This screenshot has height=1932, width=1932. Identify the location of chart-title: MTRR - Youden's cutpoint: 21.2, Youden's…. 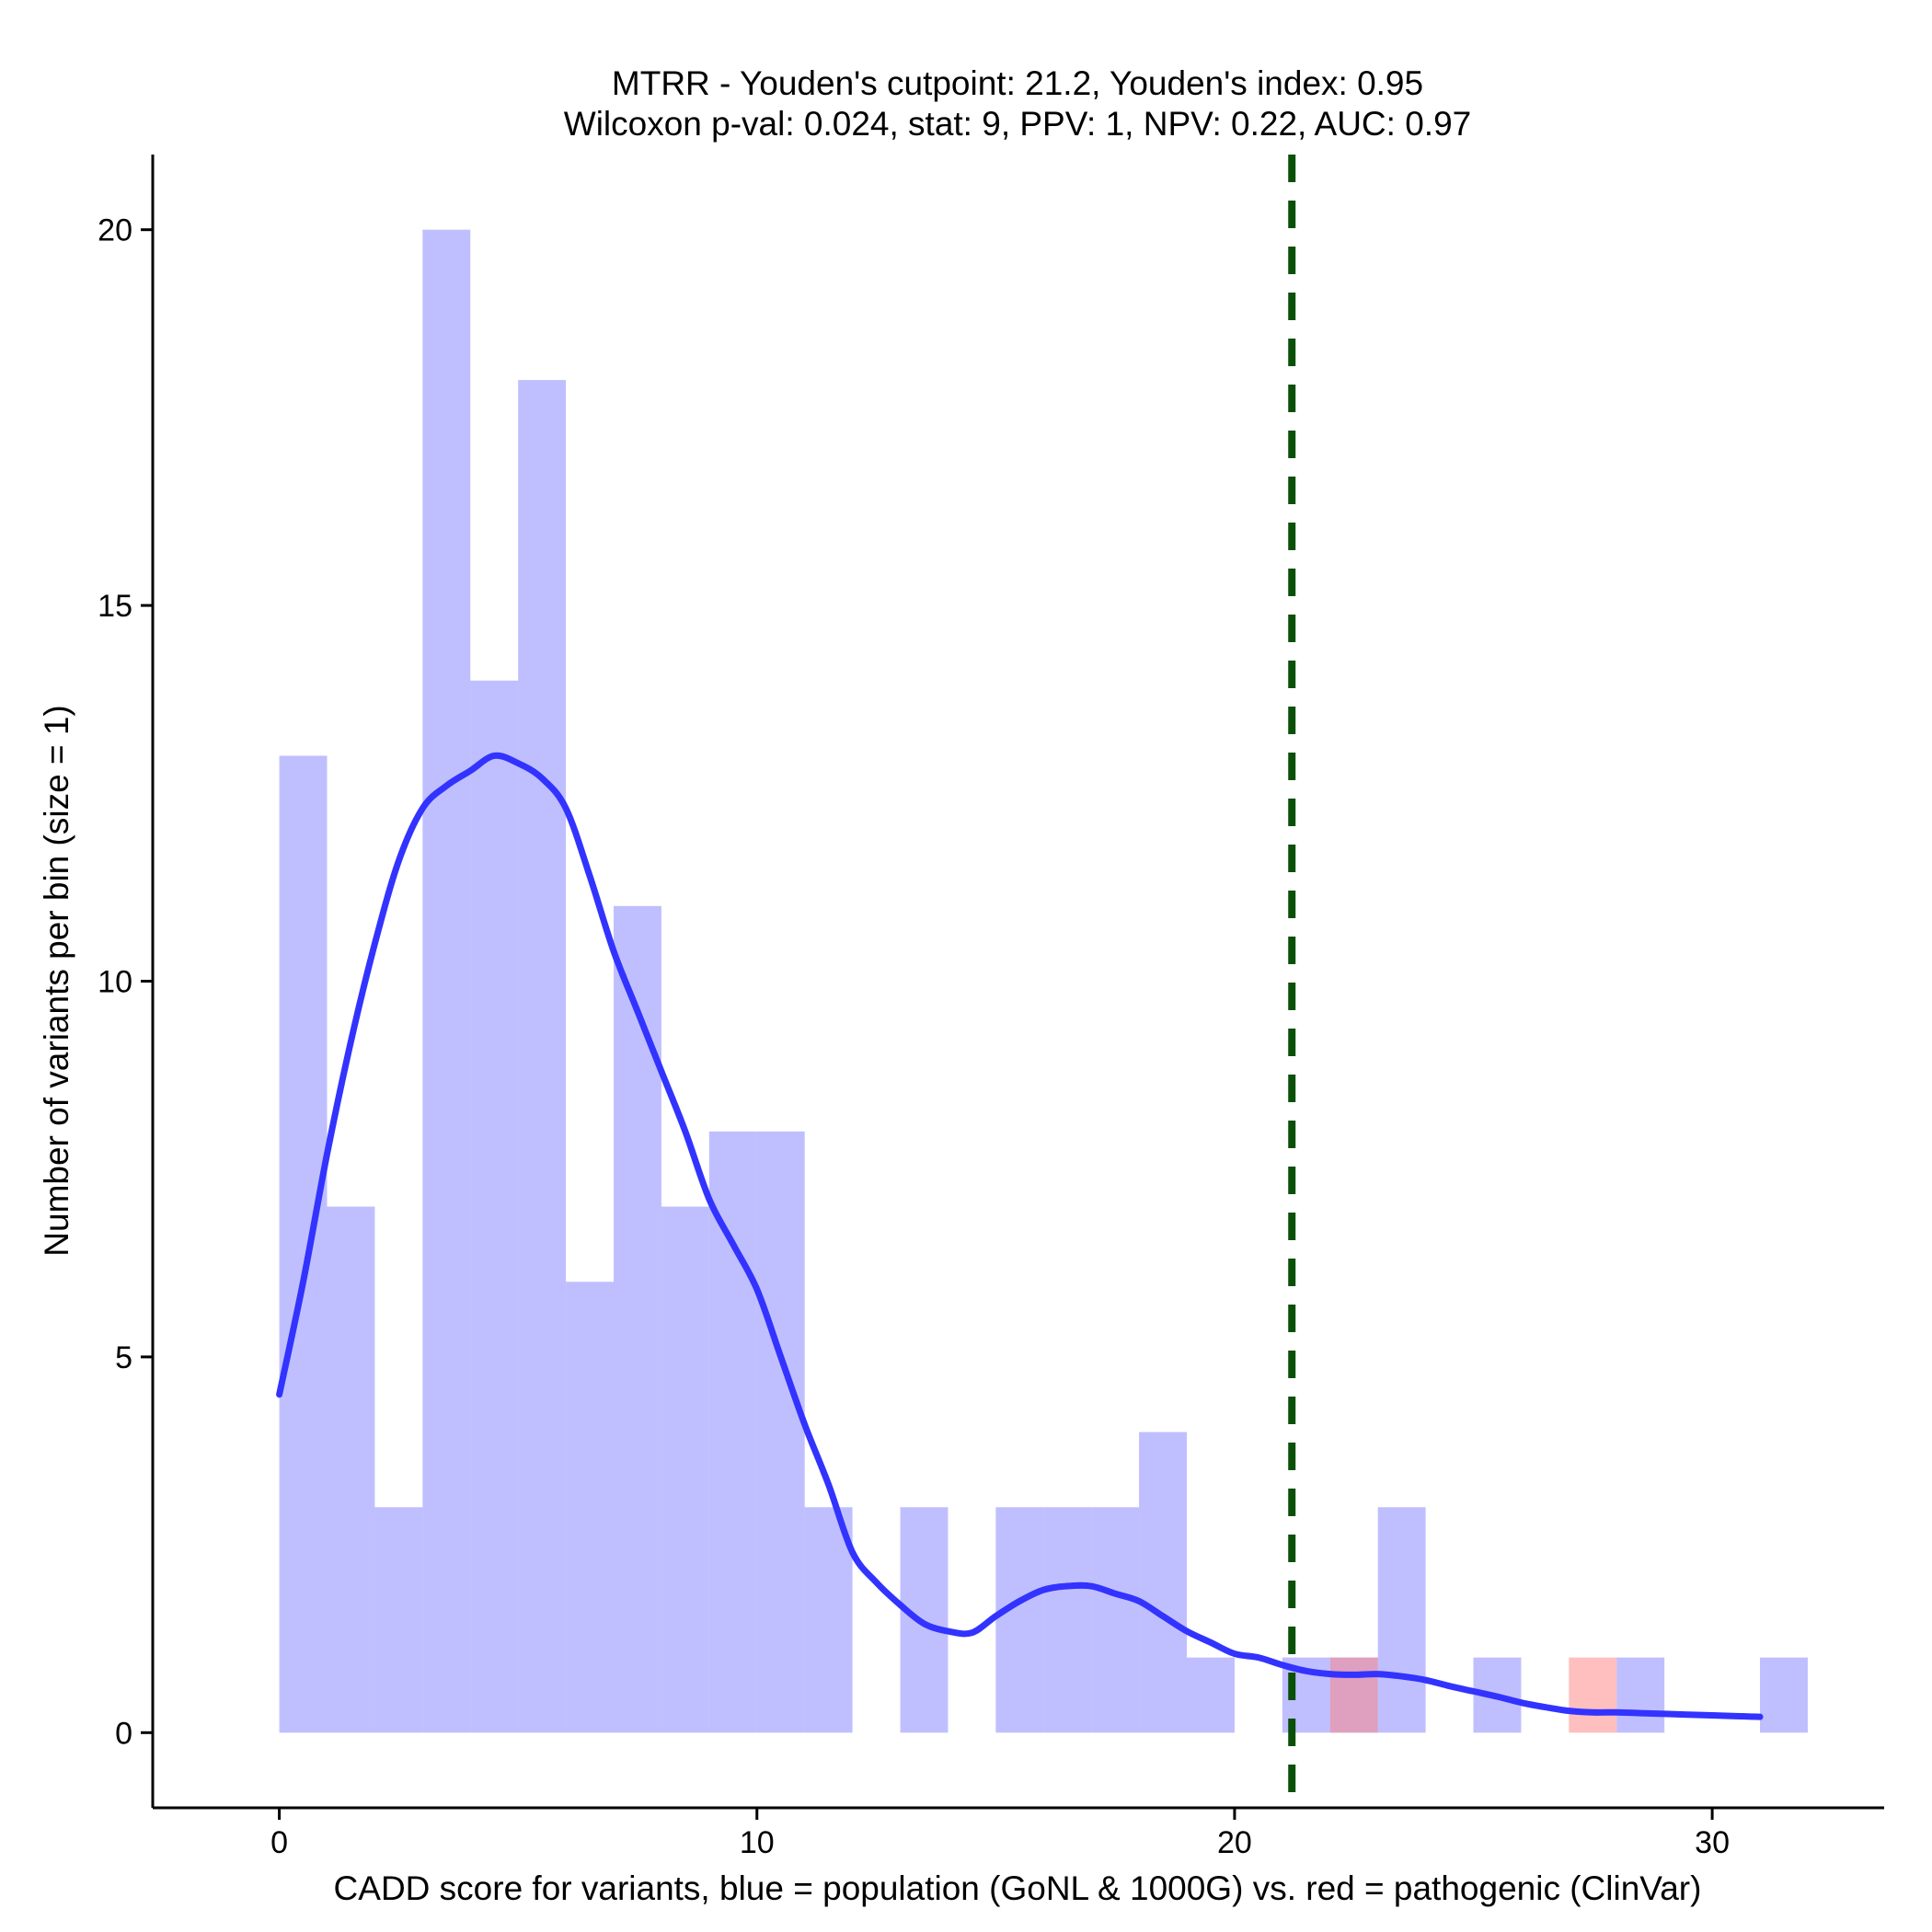
(1018, 103).